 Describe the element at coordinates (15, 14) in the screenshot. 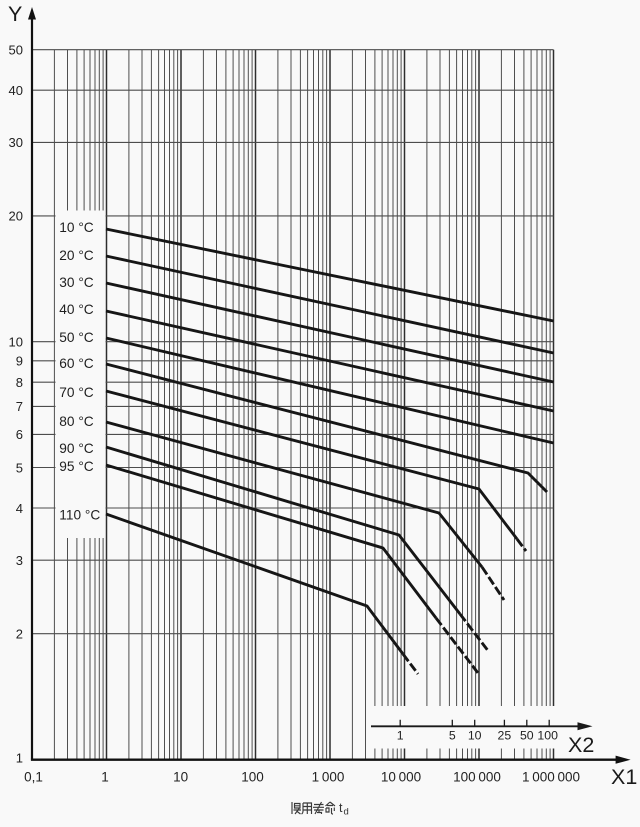

I see `svg-text: Y` at that location.